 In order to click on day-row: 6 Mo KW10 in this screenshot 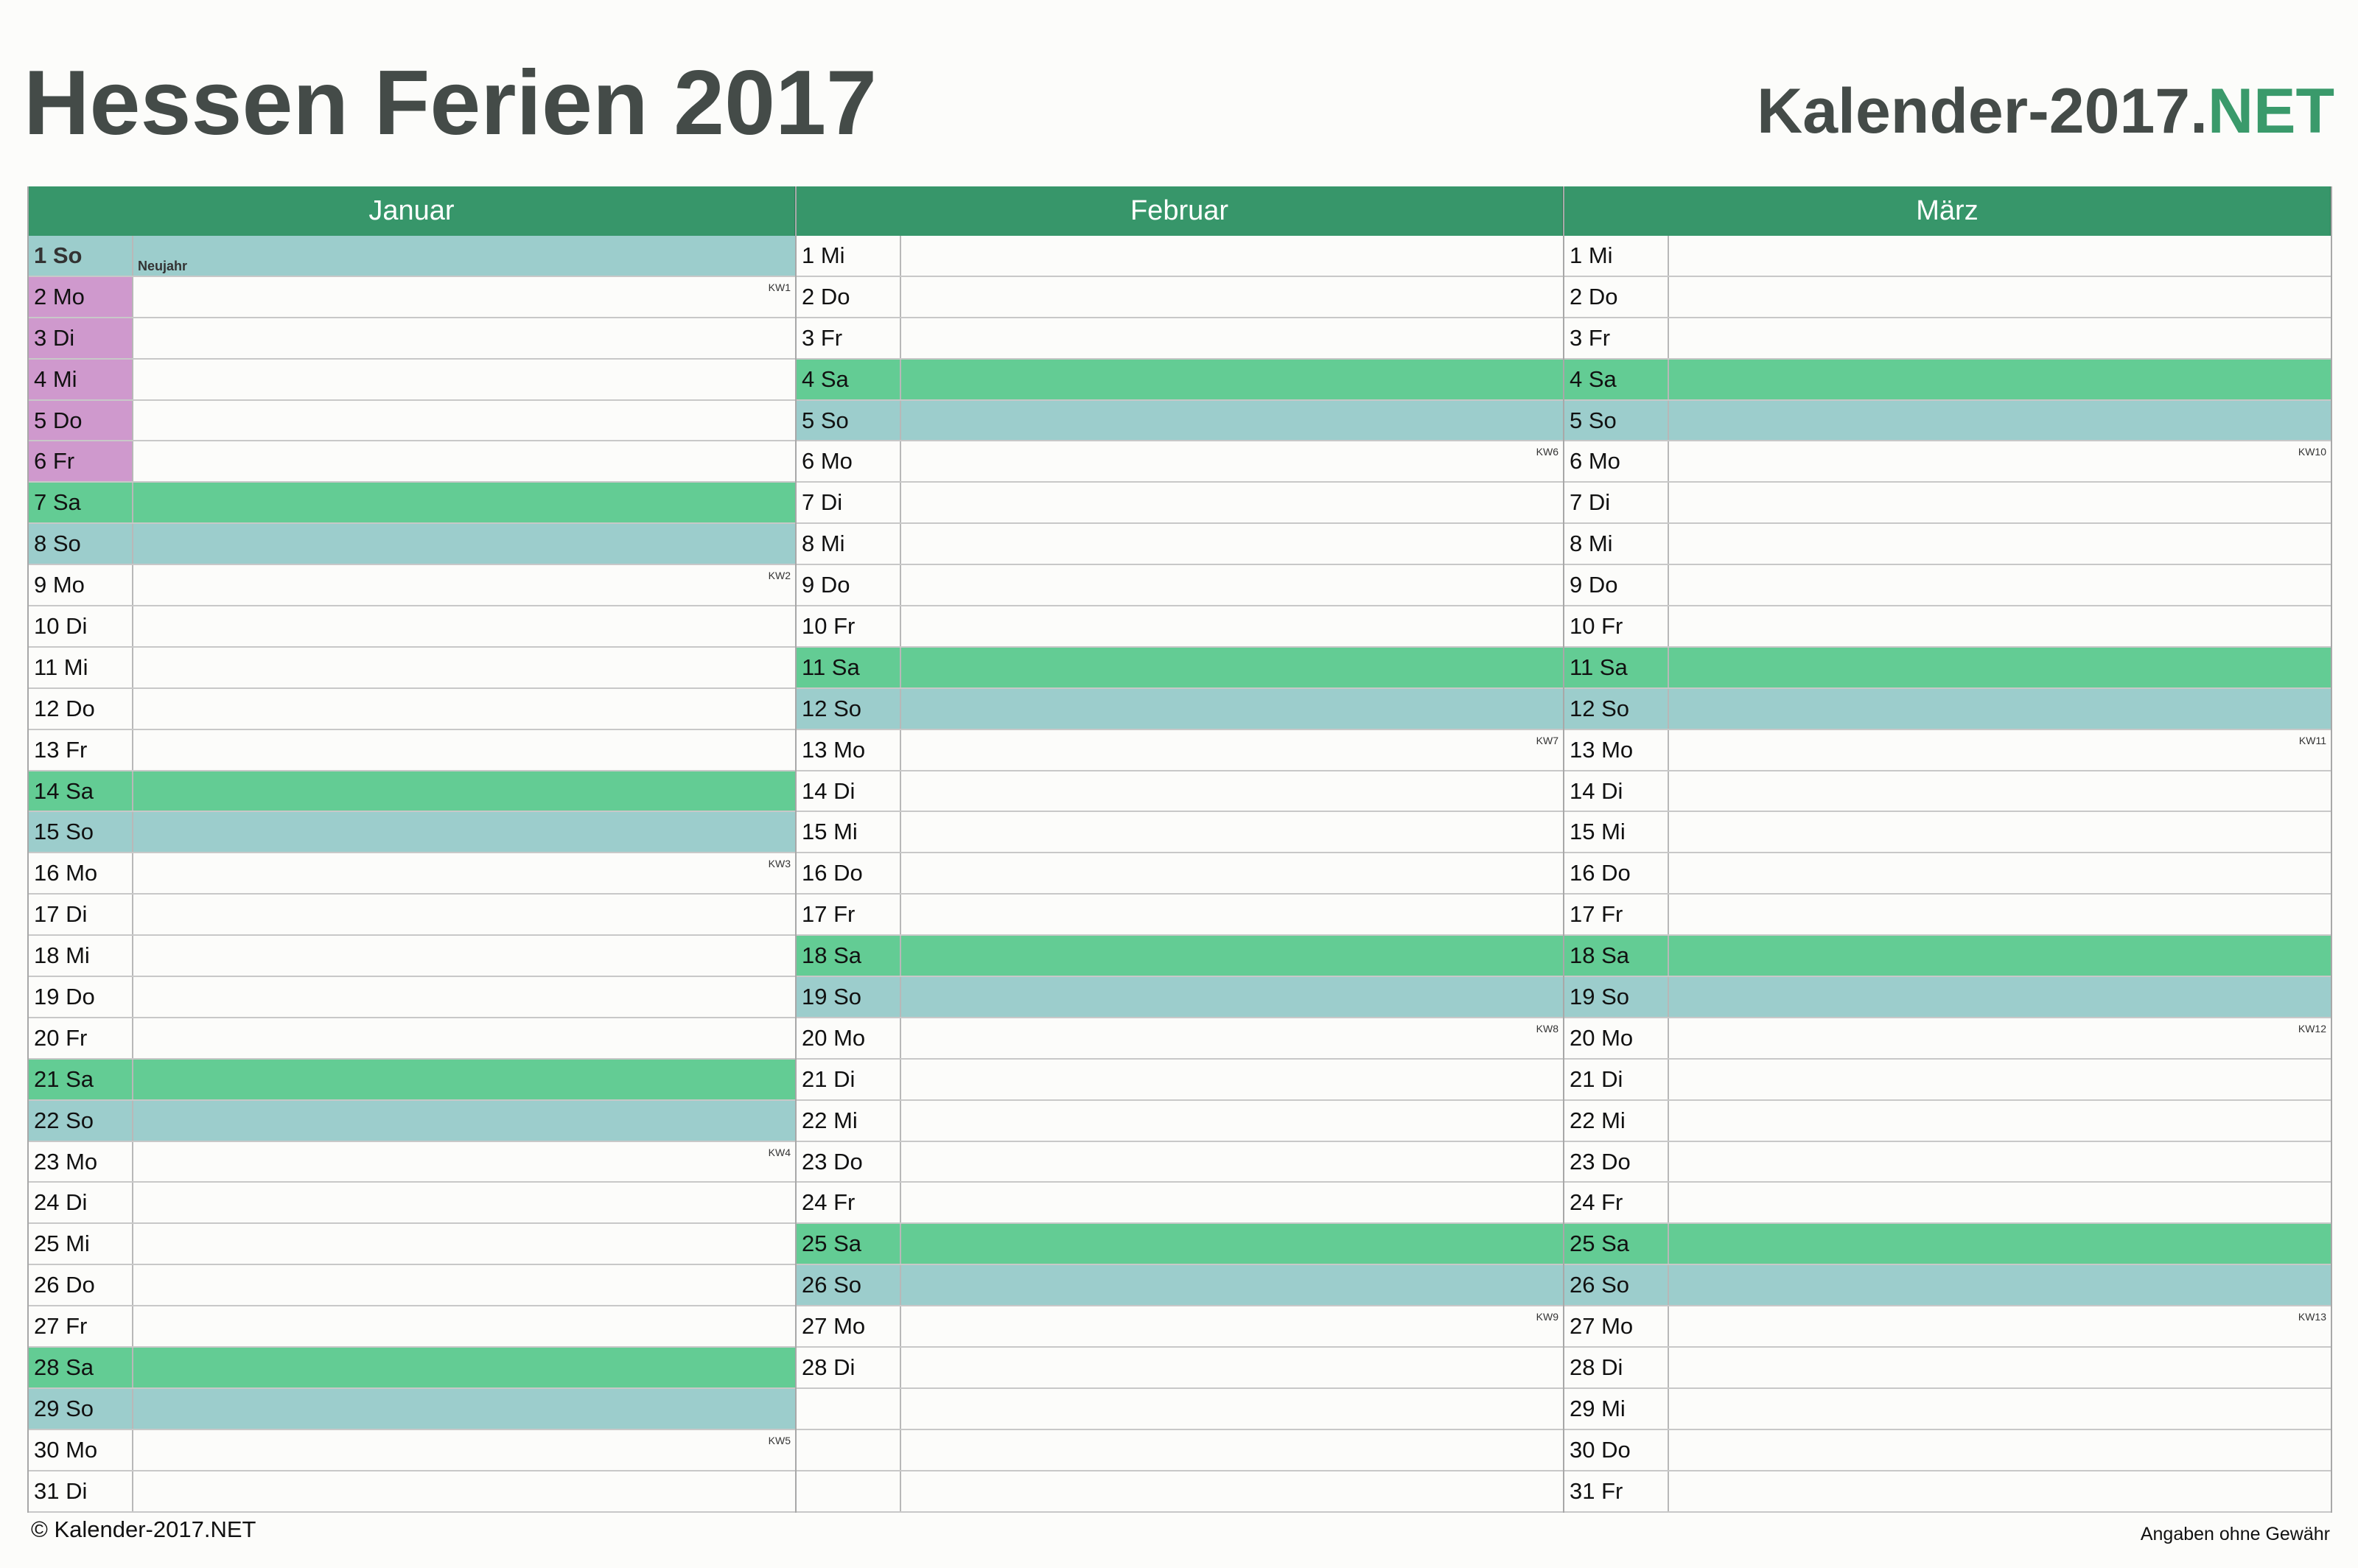, I will do `click(1947, 462)`.